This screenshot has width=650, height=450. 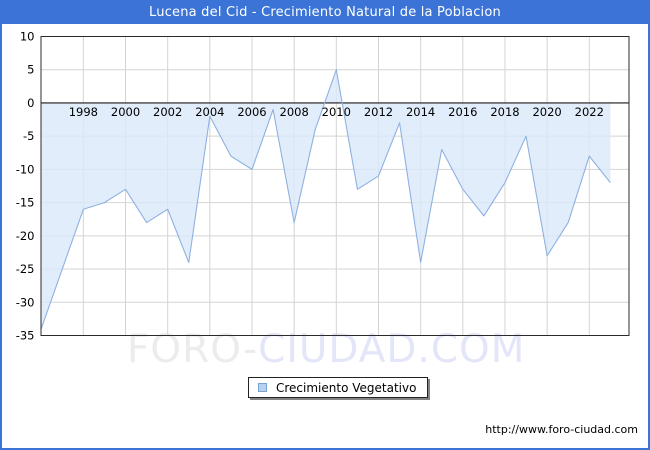 What do you see at coordinates (346, 387) in the screenshot?
I see `legend-label: Crecimiento Vegetativo` at bounding box center [346, 387].